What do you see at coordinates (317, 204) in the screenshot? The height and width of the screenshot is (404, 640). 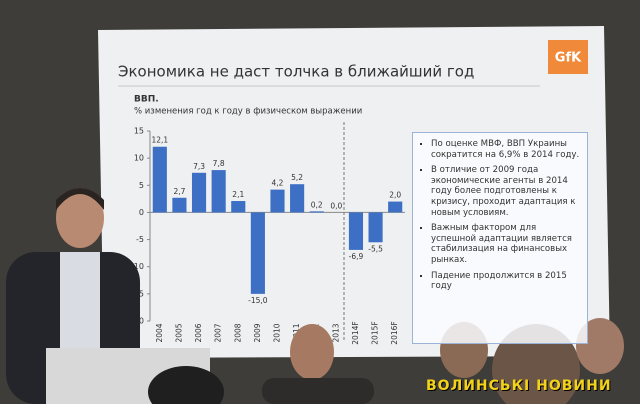 I see `value-label: 0,2` at bounding box center [317, 204].